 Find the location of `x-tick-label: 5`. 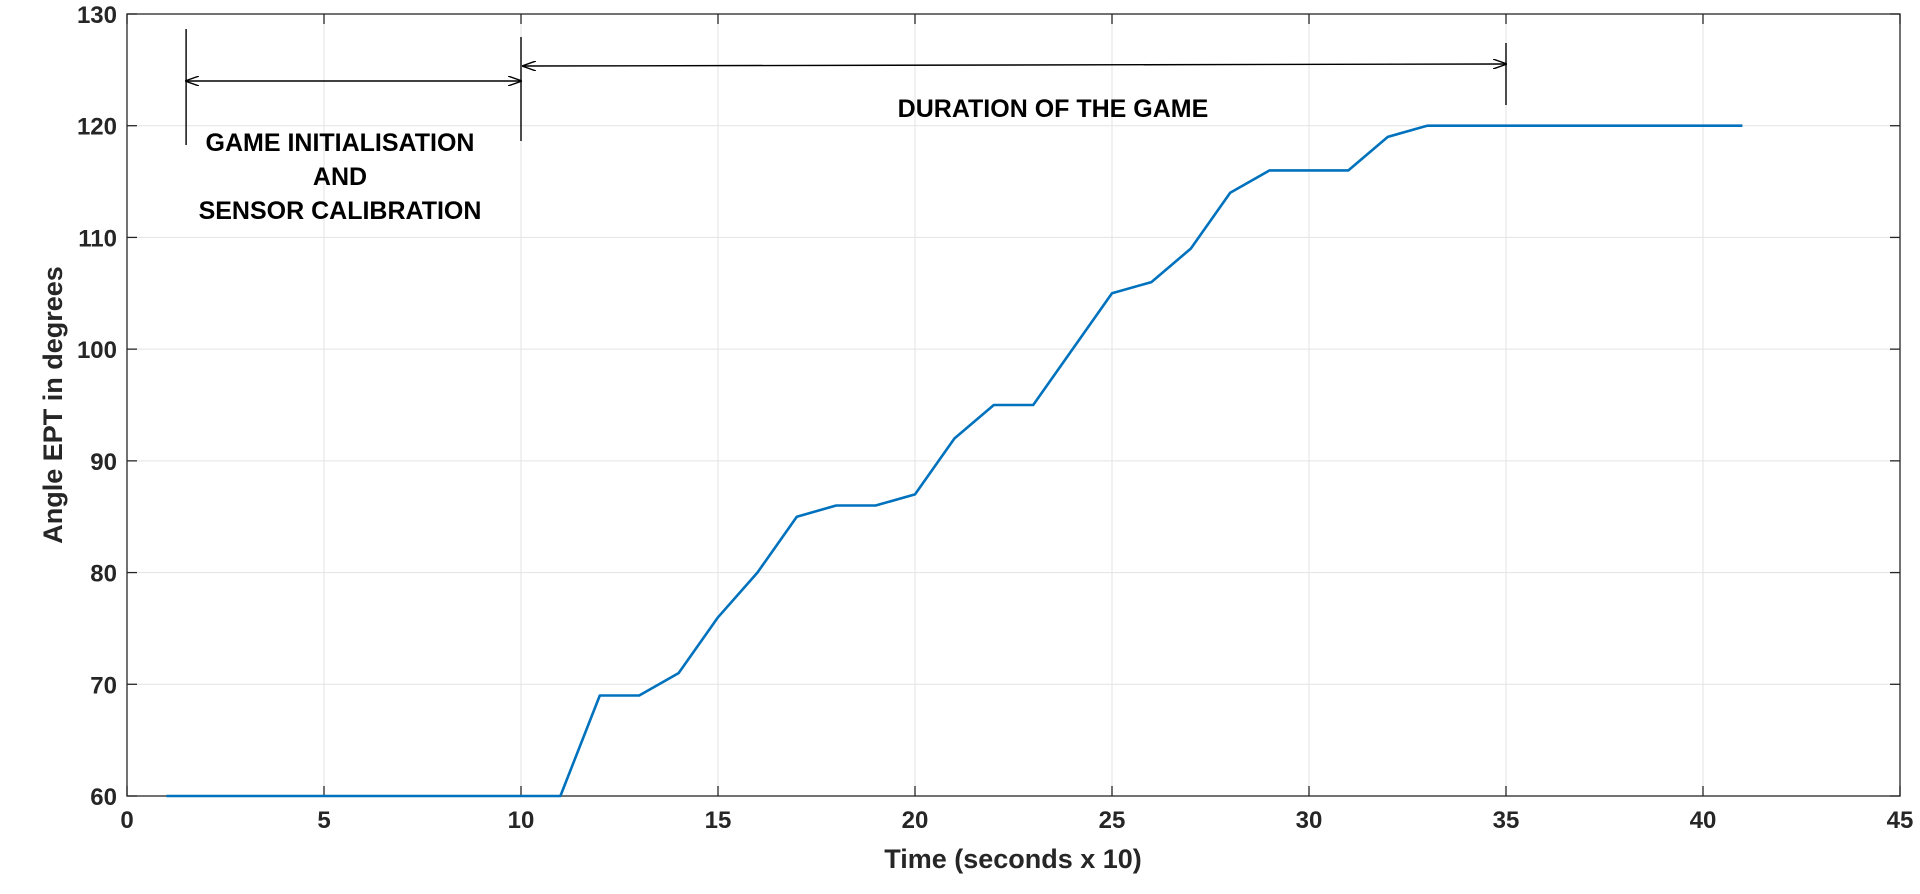

x-tick-label: 5 is located at coordinates (323, 820).